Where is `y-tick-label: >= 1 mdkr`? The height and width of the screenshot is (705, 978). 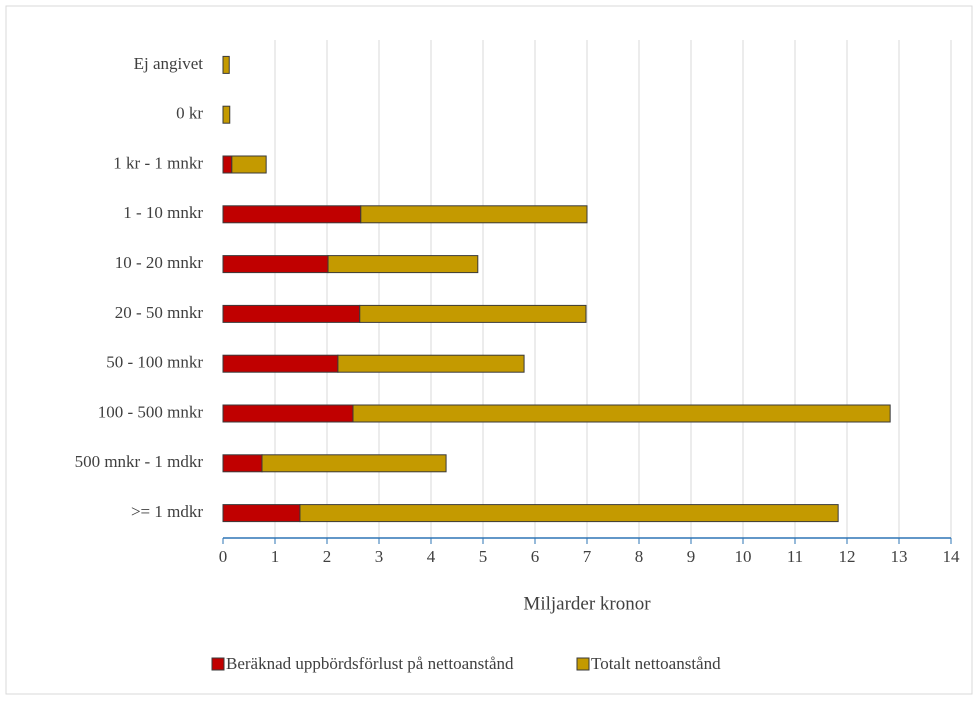
y-tick-label: >= 1 mdkr is located at coordinates (167, 511).